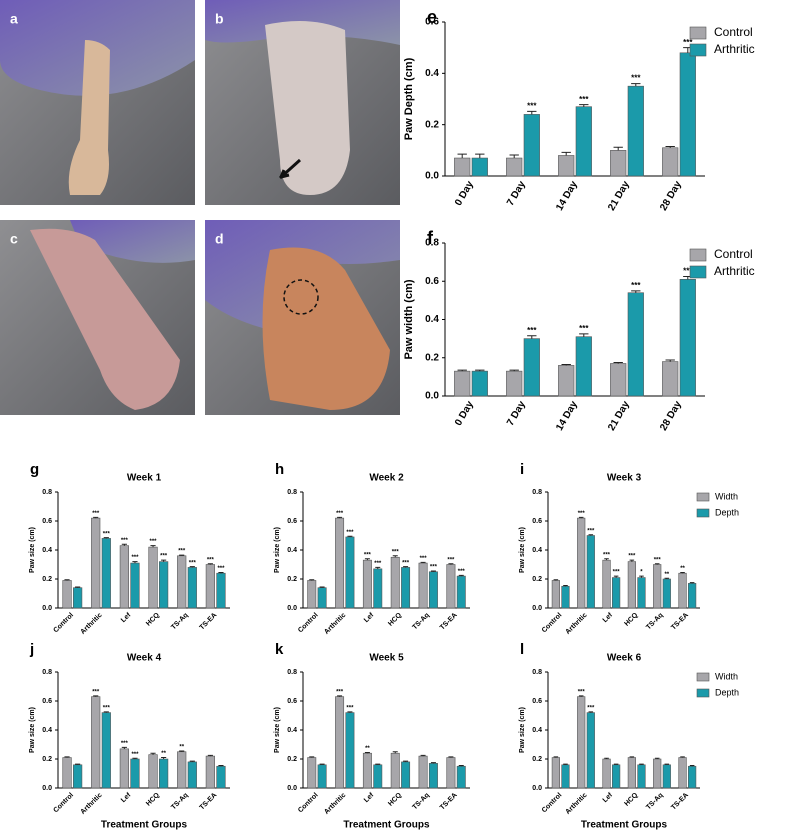  I want to click on y-tick-label: 0.2, so click(47, 759).